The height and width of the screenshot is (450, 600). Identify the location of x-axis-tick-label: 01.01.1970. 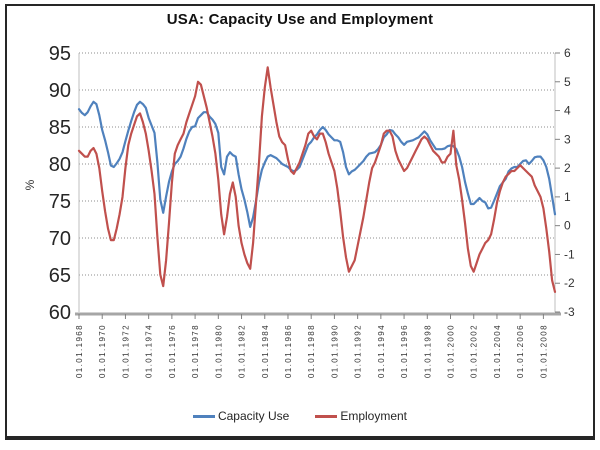
(102, 351).